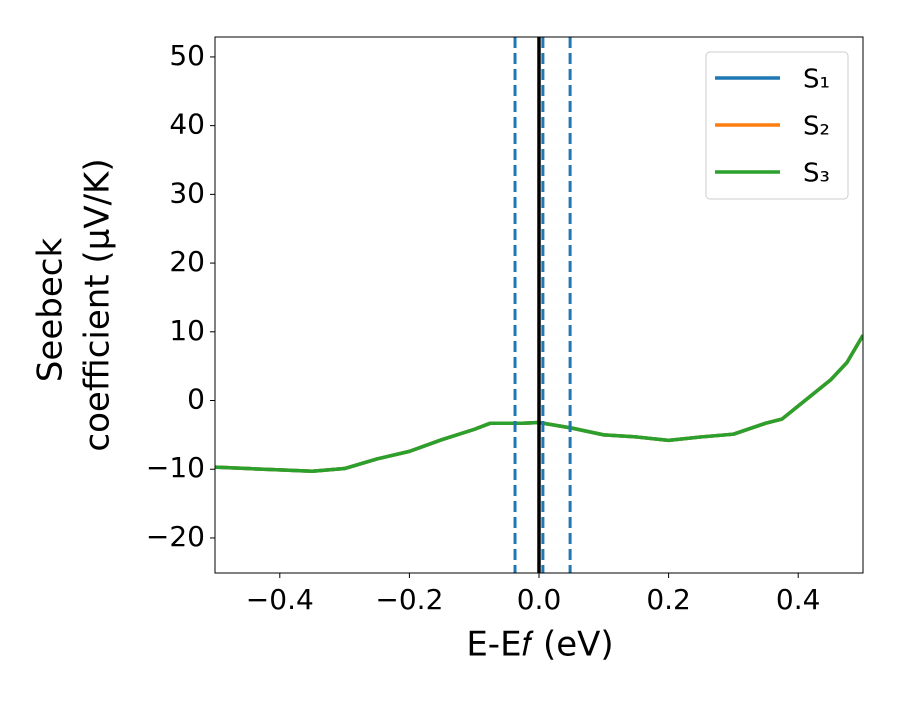 Image resolution: width=900 pixels, height=704 pixels. What do you see at coordinates (280, 599) in the screenshot?
I see `x-tick-label: −0.4` at bounding box center [280, 599].